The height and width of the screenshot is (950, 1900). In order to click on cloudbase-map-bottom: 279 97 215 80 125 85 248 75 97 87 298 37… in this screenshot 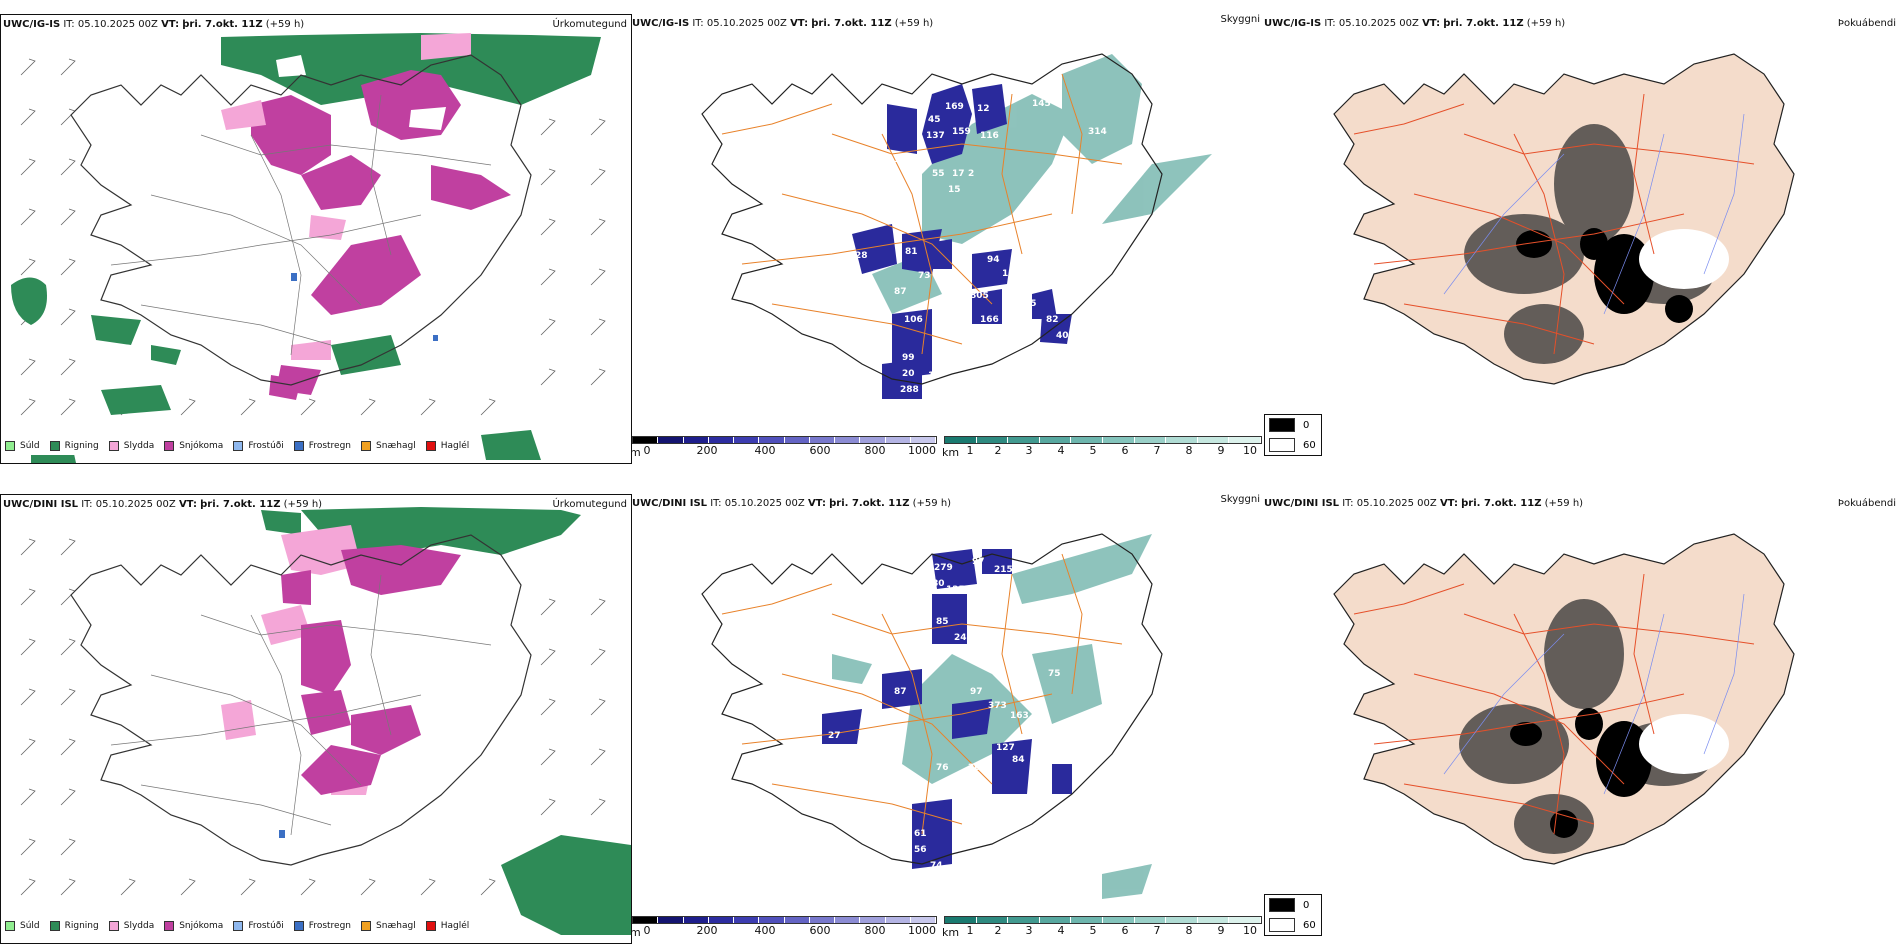, I will do `click(948, 696)`.